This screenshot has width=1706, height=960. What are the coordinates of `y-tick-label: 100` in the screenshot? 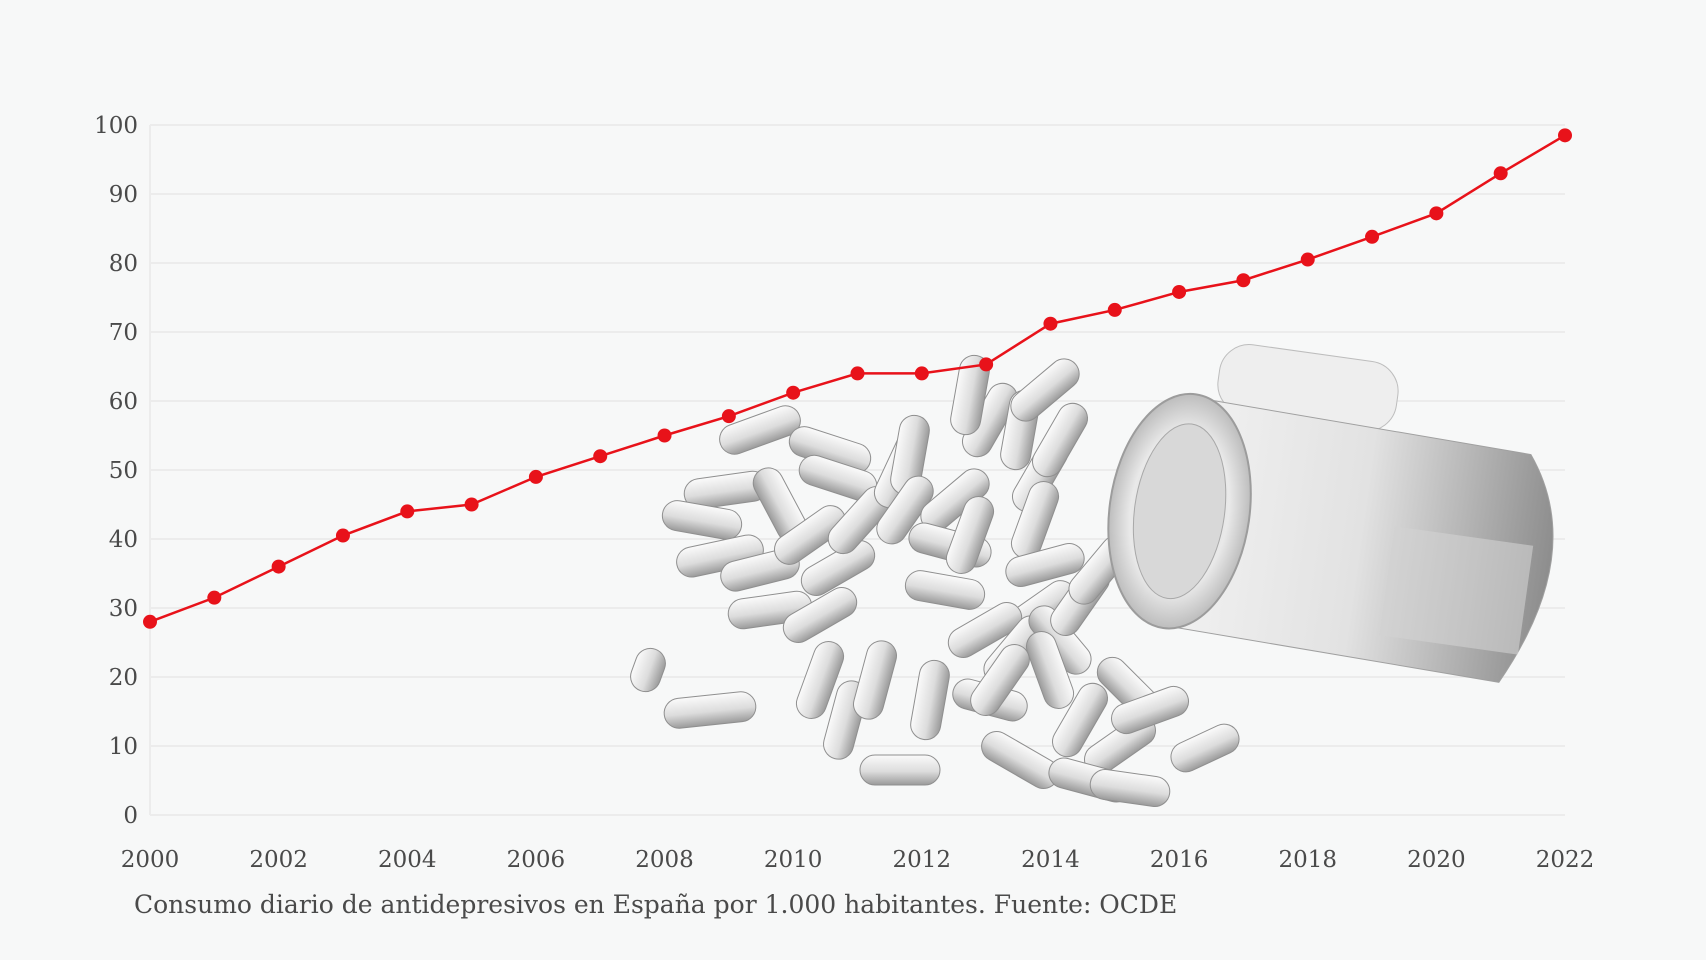 It's located at (116, 126).